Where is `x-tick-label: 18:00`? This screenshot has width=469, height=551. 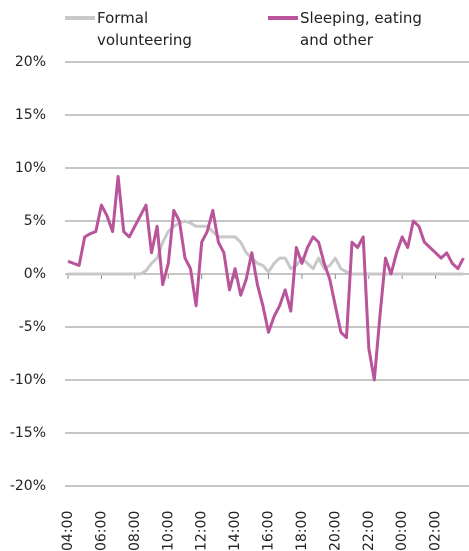 x-tick-label: 18:00 is located at coordinates (302, 531).